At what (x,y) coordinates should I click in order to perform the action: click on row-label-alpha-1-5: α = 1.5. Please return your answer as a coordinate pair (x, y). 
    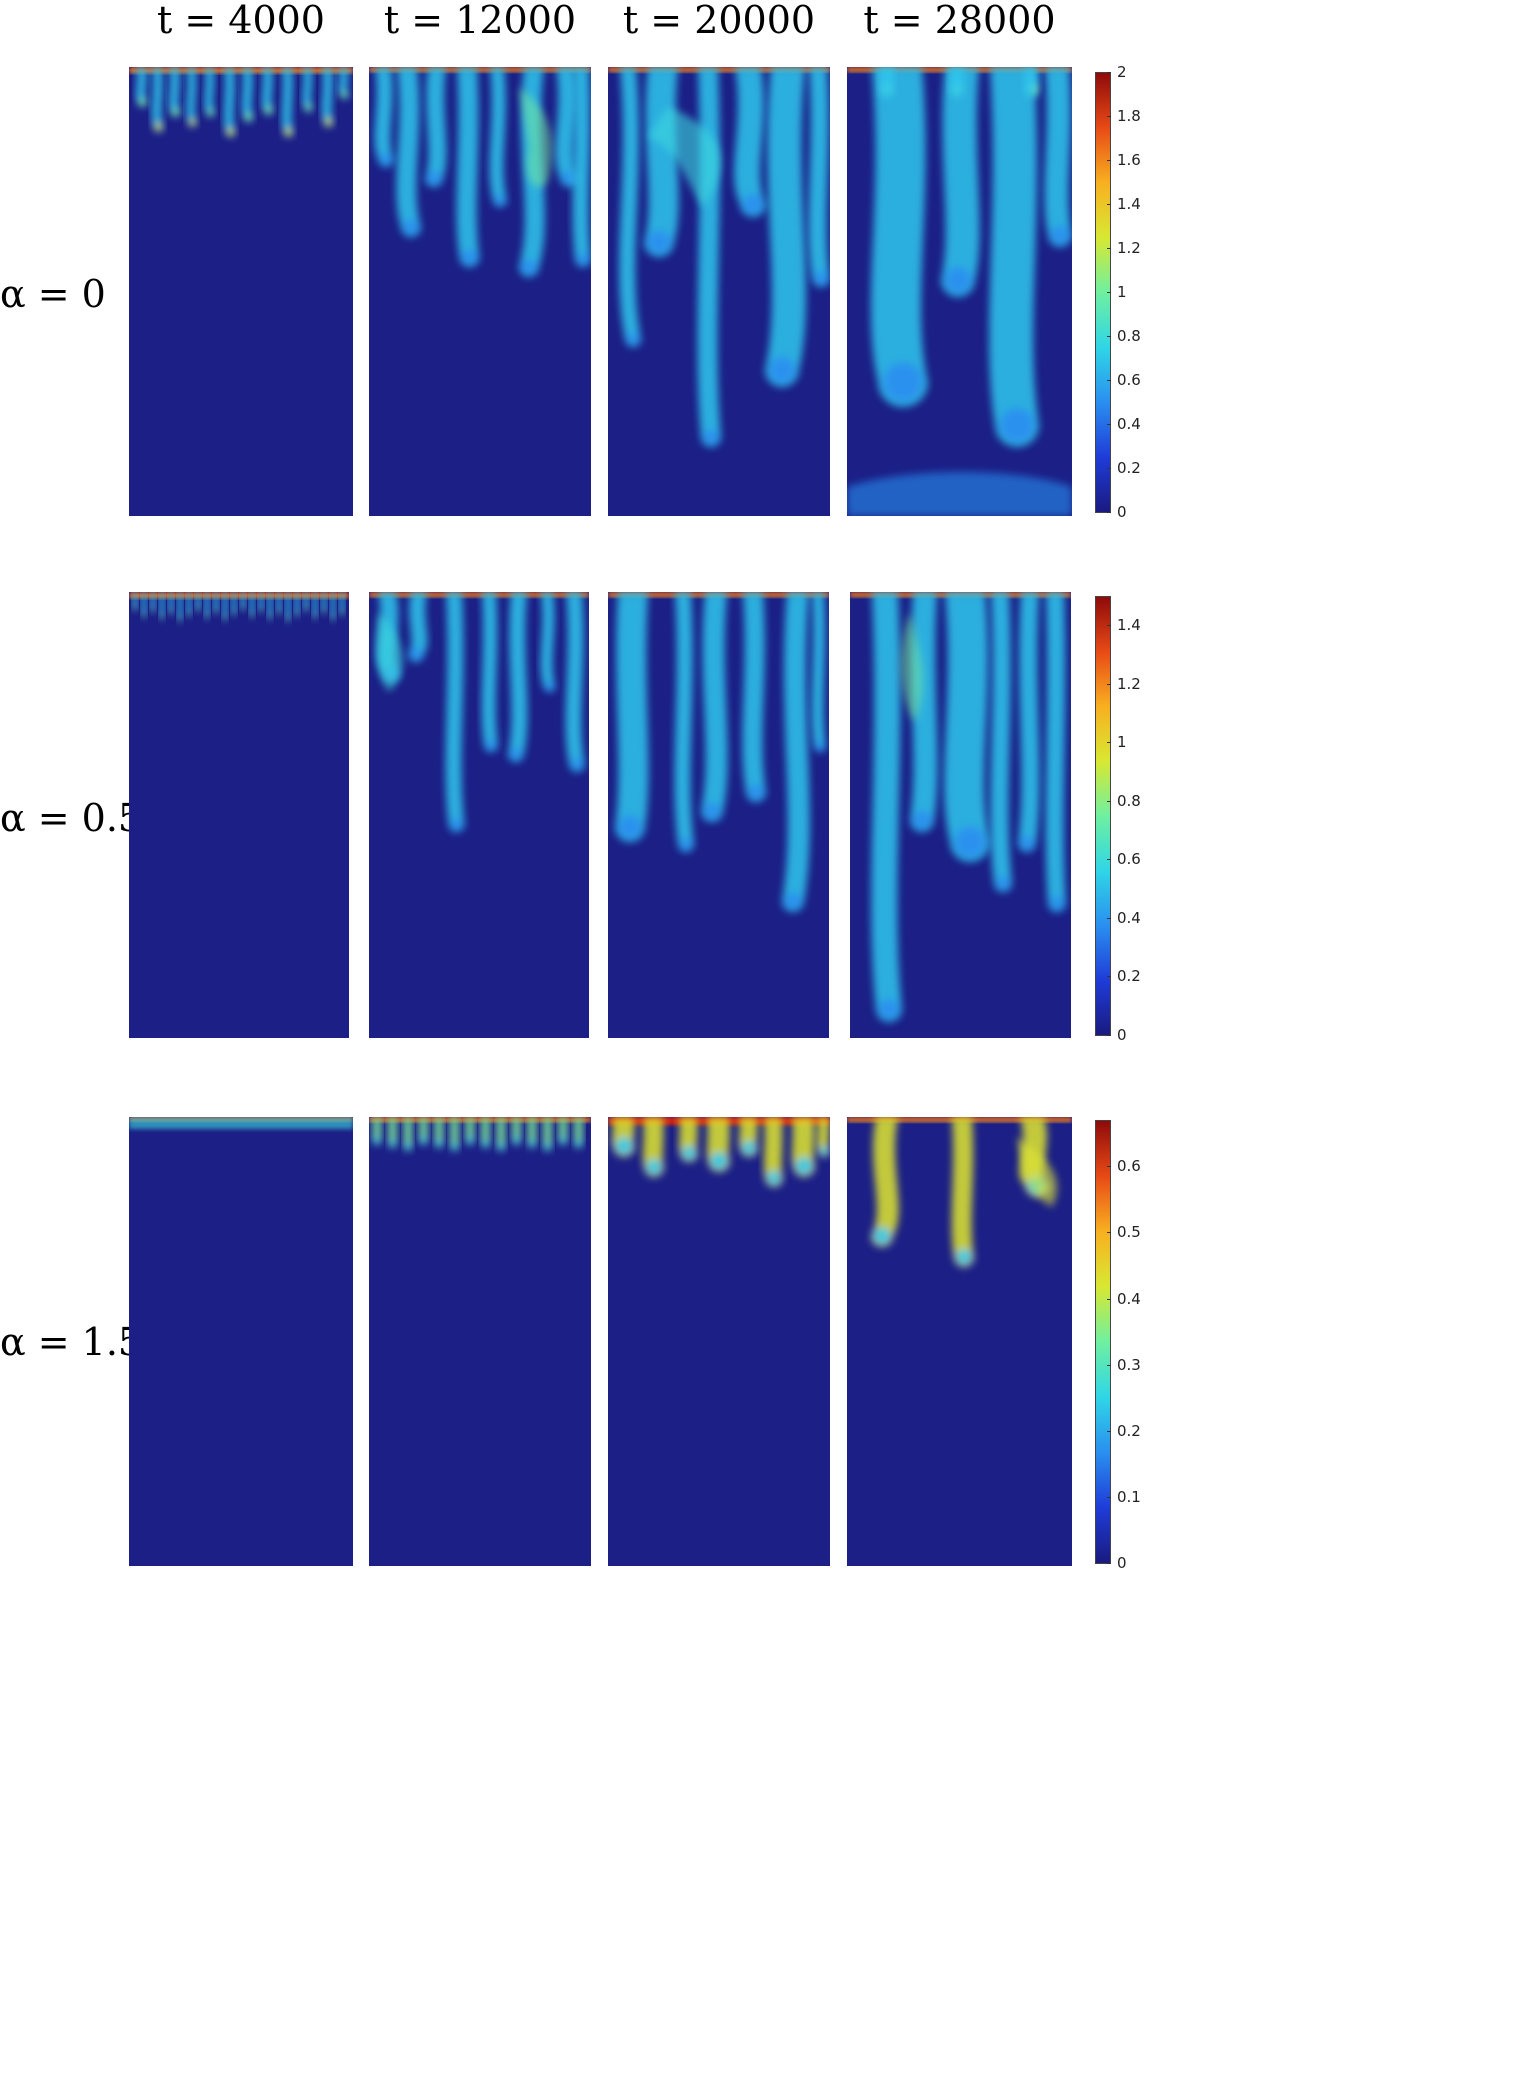
    Looking at the image, I should click on (71, 1342).